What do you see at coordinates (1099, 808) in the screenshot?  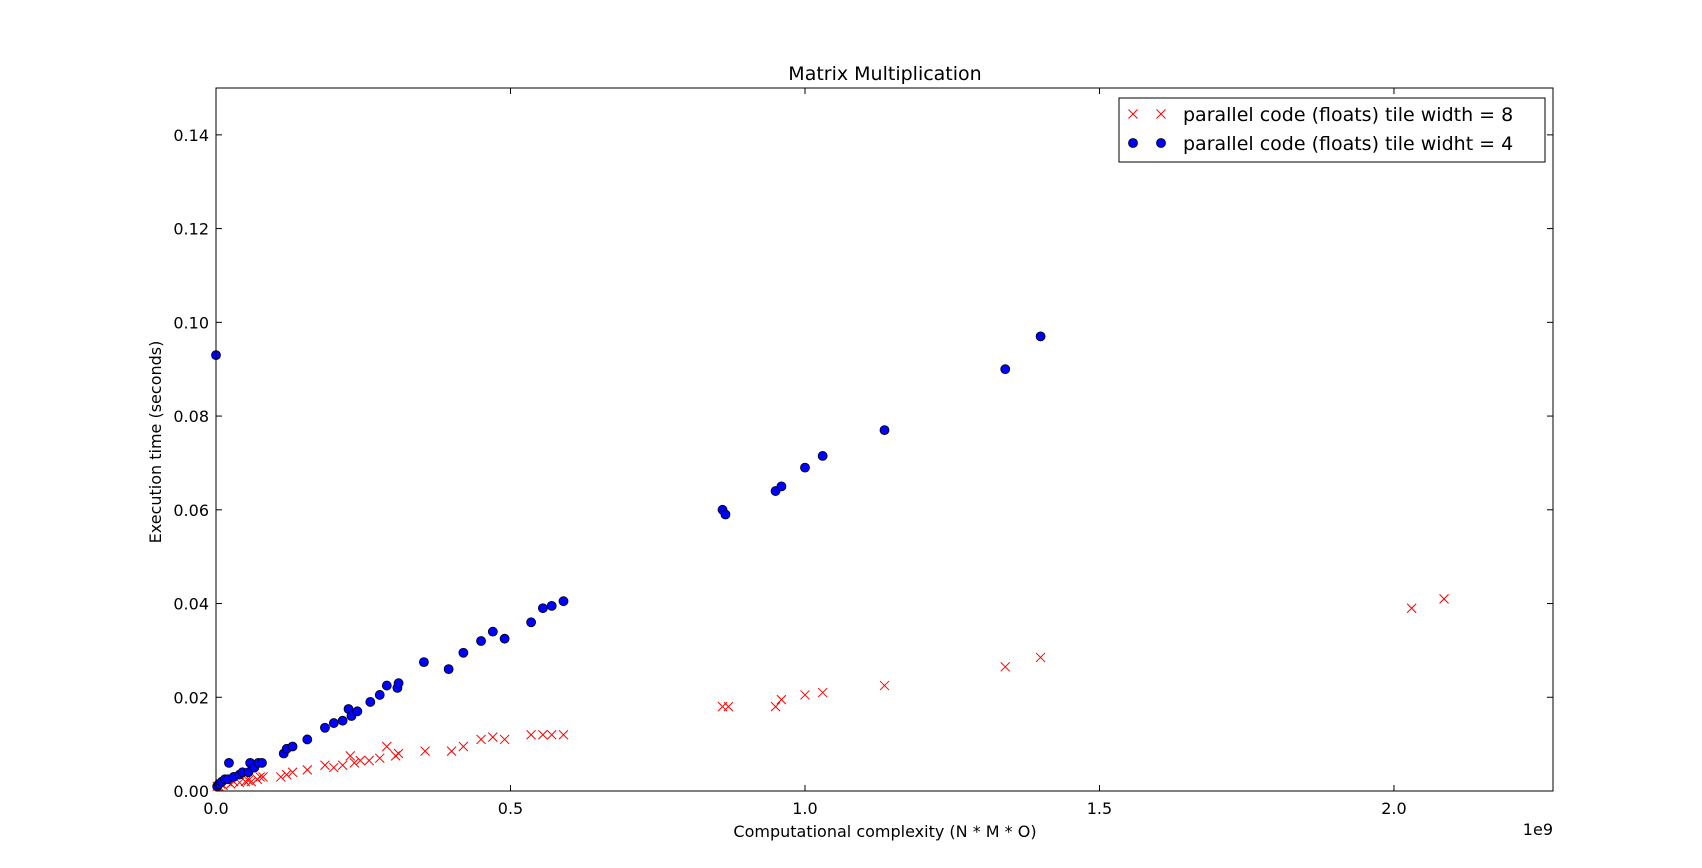 I see `x-tick-label: 1.5` at bounding box center [1099, 808].